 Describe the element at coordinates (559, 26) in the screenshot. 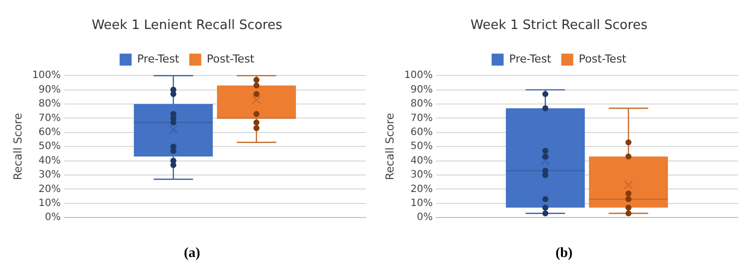

I see `chart-title: Week 1 Strict Recall Scores` at that location.